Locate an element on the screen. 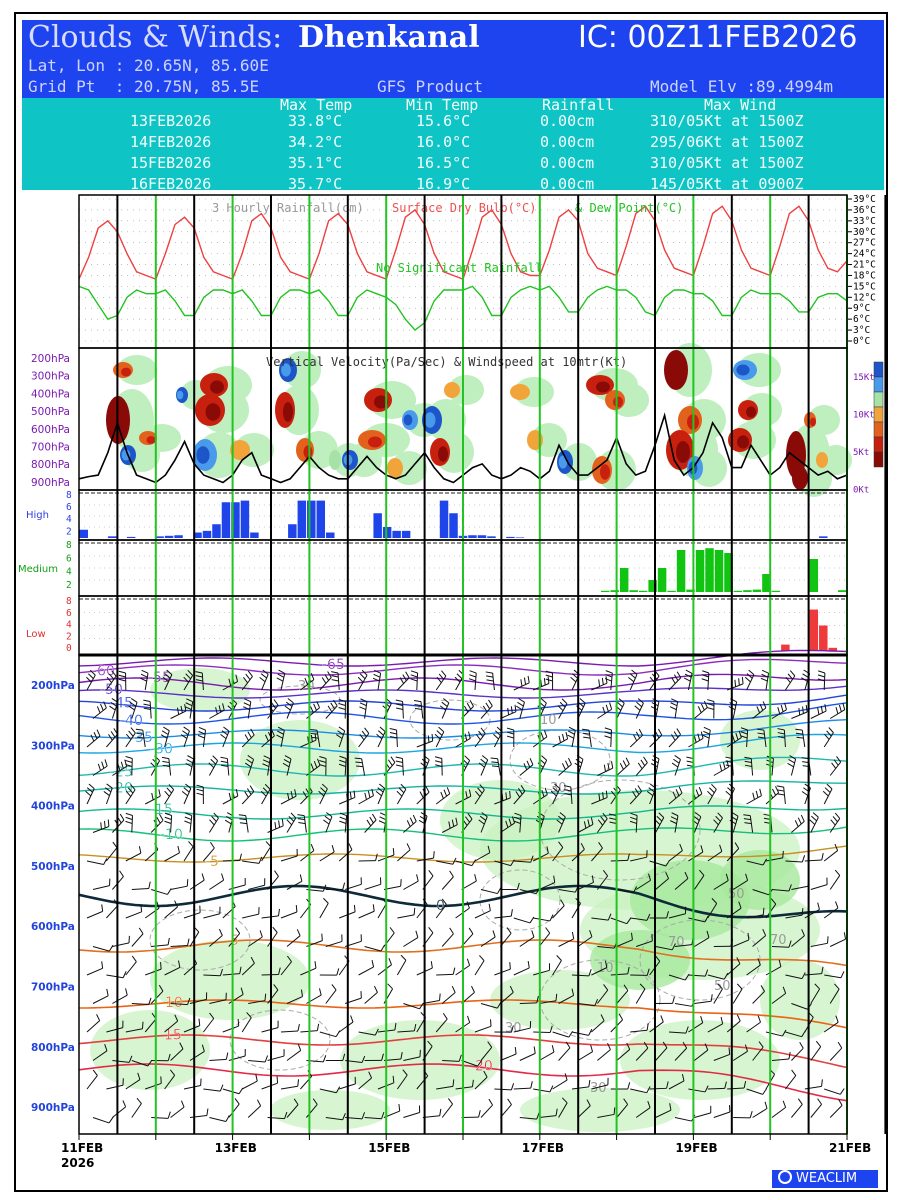 This screenshot has height=1200, width=900. level-label: 900hPa is located at coordinates (53, 1108).